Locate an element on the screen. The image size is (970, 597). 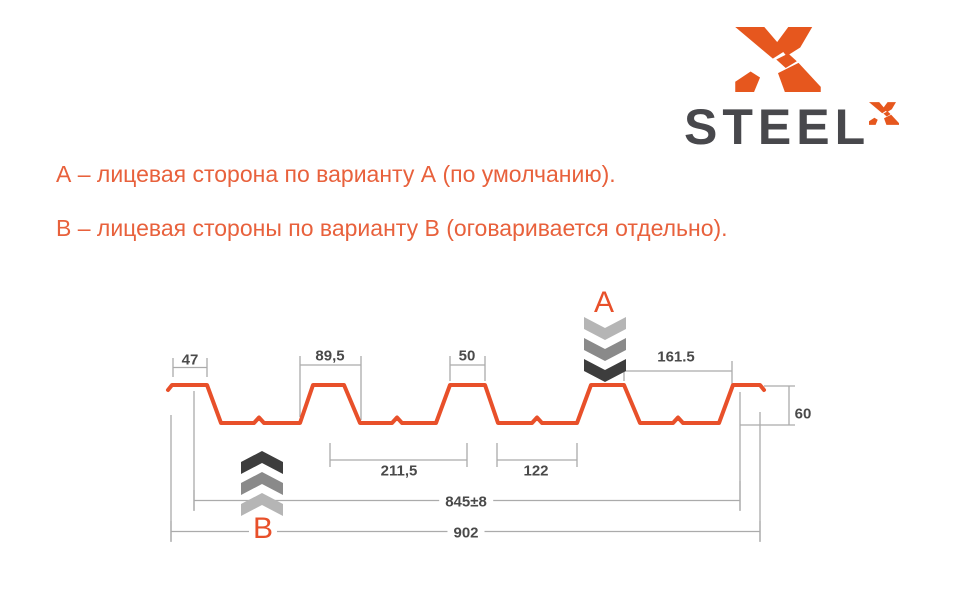
sheet-profile-outline is located at coordinates (466, 404).